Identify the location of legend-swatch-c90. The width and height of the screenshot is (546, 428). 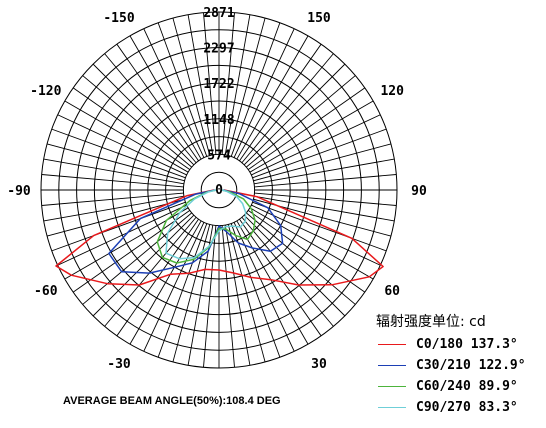
(392, 407).